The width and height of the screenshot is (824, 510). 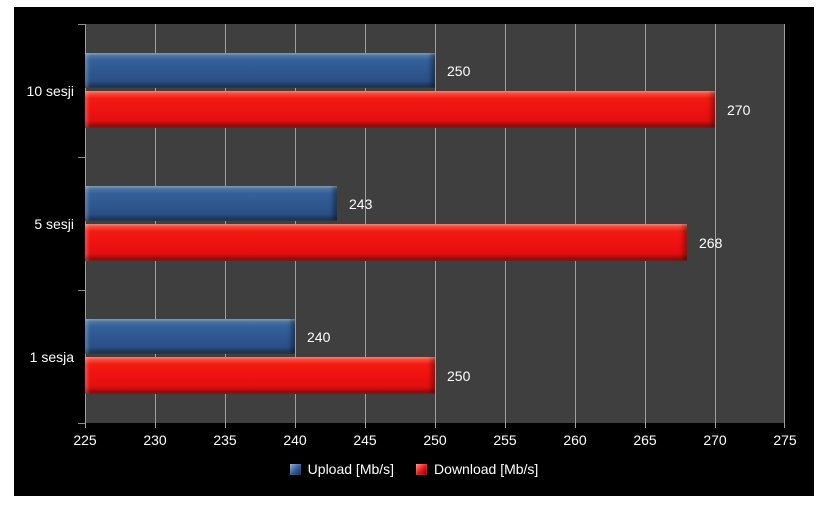 I want to click on x-tick-label: 265, so click(x=645, y=440).